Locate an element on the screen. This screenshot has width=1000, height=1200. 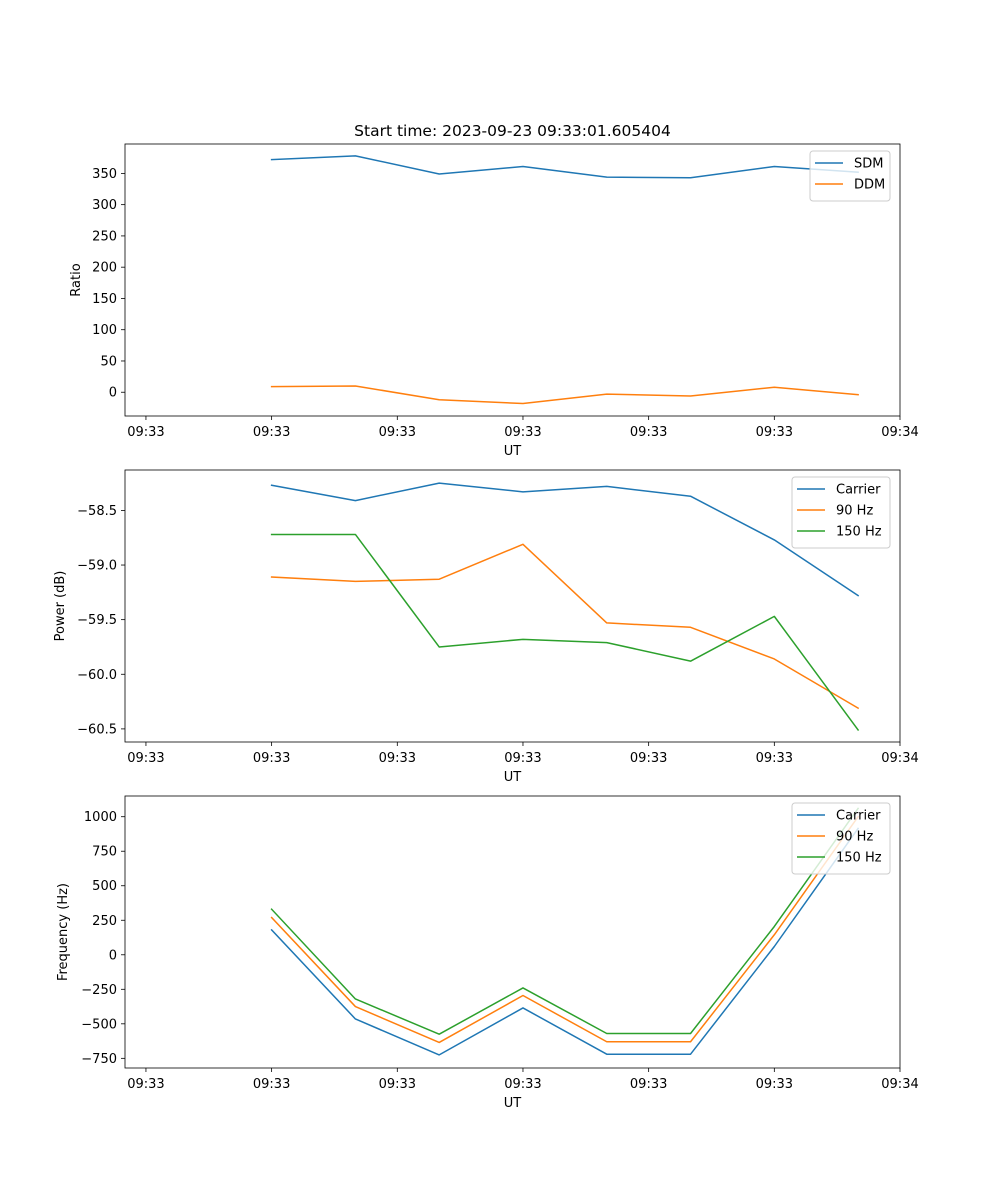
figure-title: Start time: 2023-09-23 09:33:01.605404 is located at coordinates (512, 131).